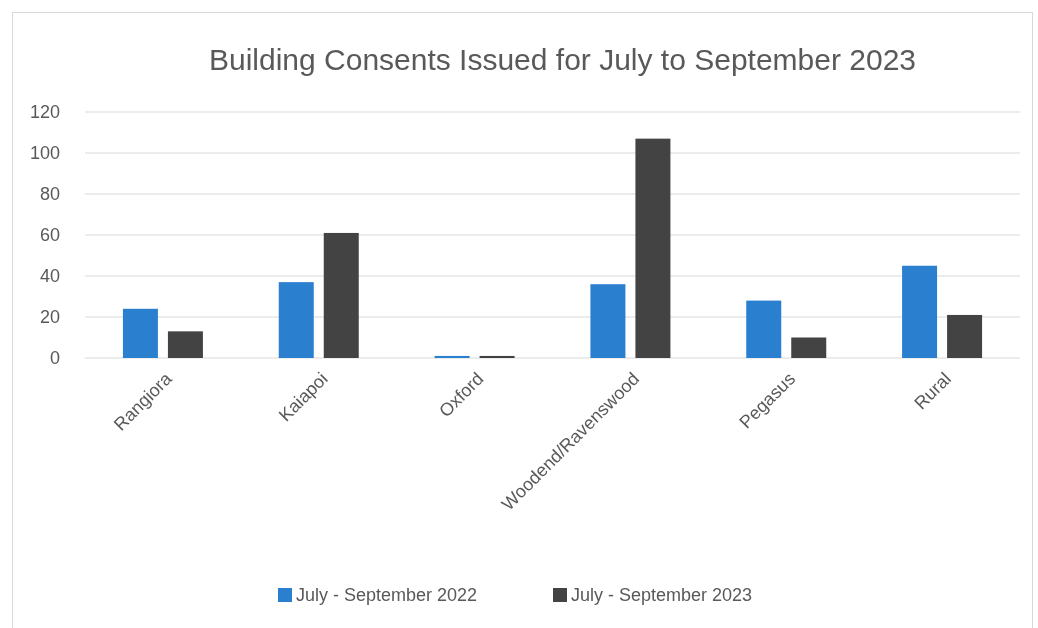 The image size is (1038, 628). Describe the element at coordinates (54, 358) in the screenshot. I see `y-tick-label: 0` at that location.